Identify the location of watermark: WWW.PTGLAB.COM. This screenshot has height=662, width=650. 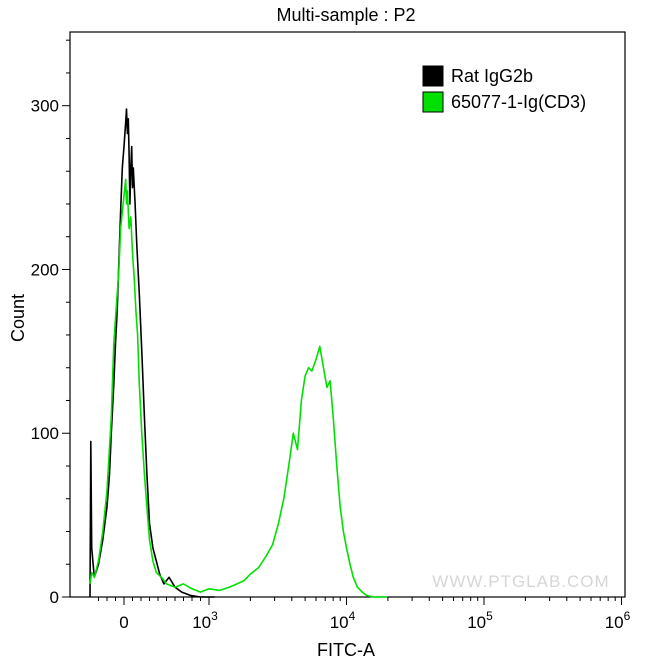
(520, 581).